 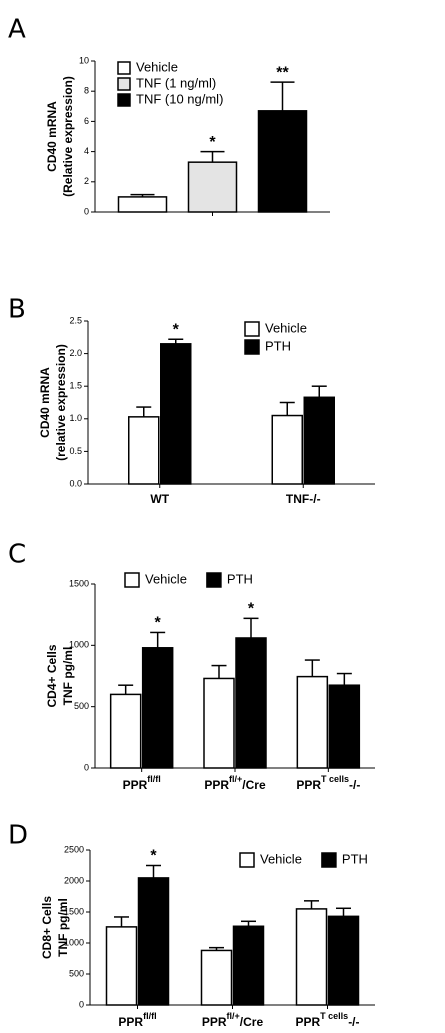 What do you see at coordinates (86, 151) in the screenshot?
I see `y-tick-label: 4` at bounding box center [86, 151].